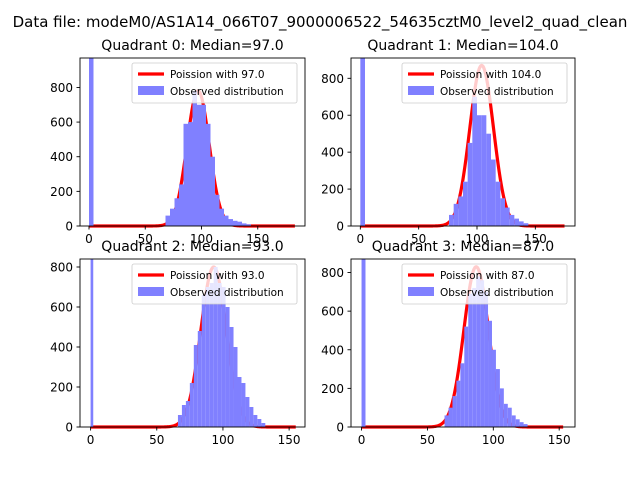 The height and width of the screenshot is (480, 640). What do you see at coordinates (362, 440) in the screenshot?
I see `quadrant-3-xtick-label-0: 0` at bounding box center [362, 440].